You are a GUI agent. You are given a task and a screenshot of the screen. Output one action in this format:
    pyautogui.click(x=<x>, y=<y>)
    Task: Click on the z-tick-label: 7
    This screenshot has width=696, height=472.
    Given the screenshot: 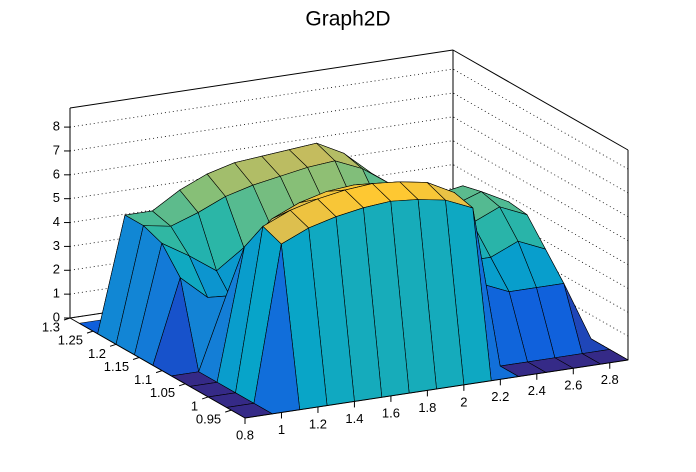 What is the action you would take?
    pyautogui.click(x=56, y=149)
    